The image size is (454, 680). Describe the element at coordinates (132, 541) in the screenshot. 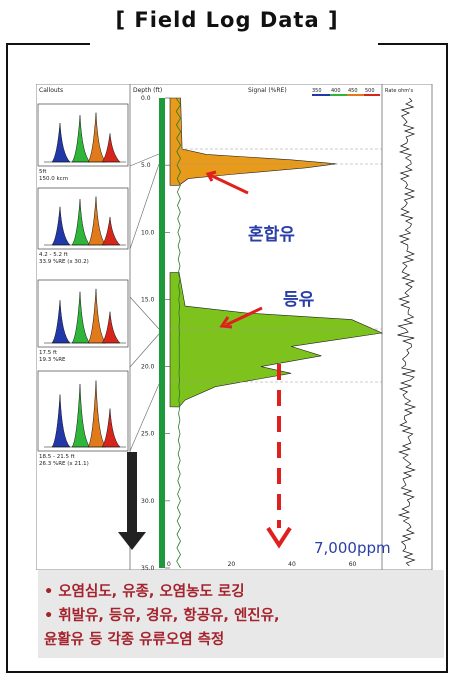

I see `depth-arrow-head` at that location.